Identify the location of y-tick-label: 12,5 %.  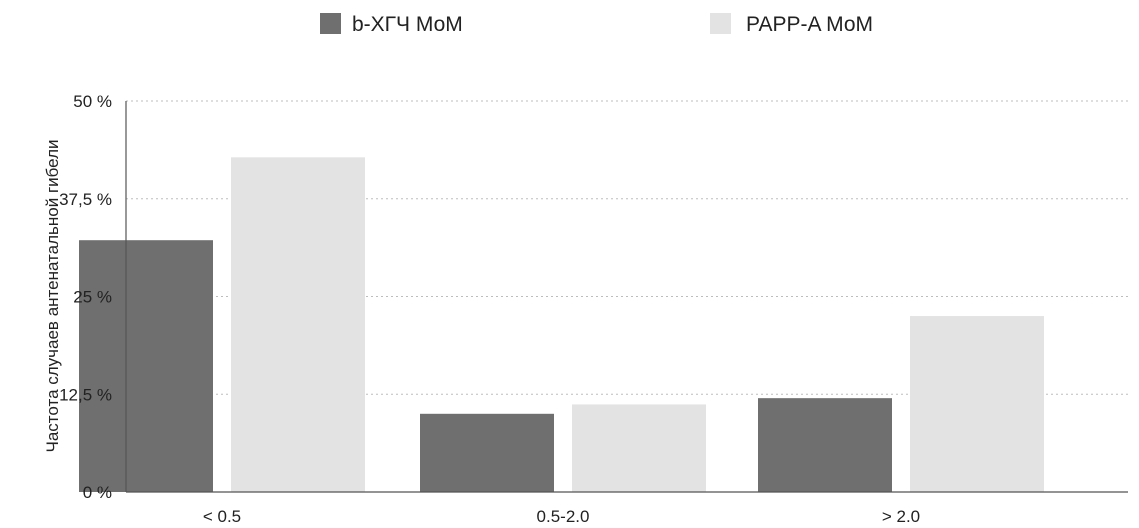
(85, 394).